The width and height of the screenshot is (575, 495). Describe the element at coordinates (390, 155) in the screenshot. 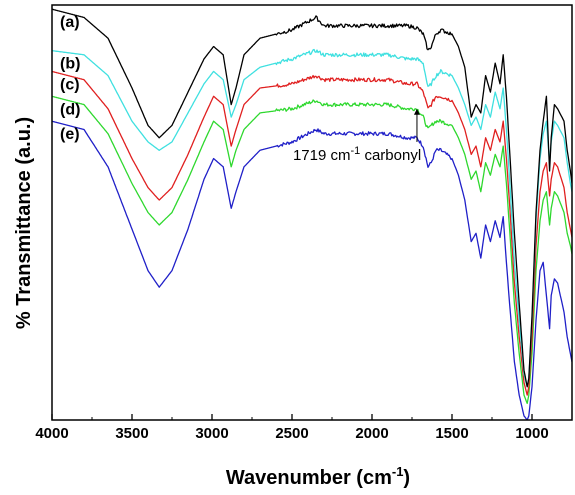

I see `annotation-text-end: carbonyl` at that location.